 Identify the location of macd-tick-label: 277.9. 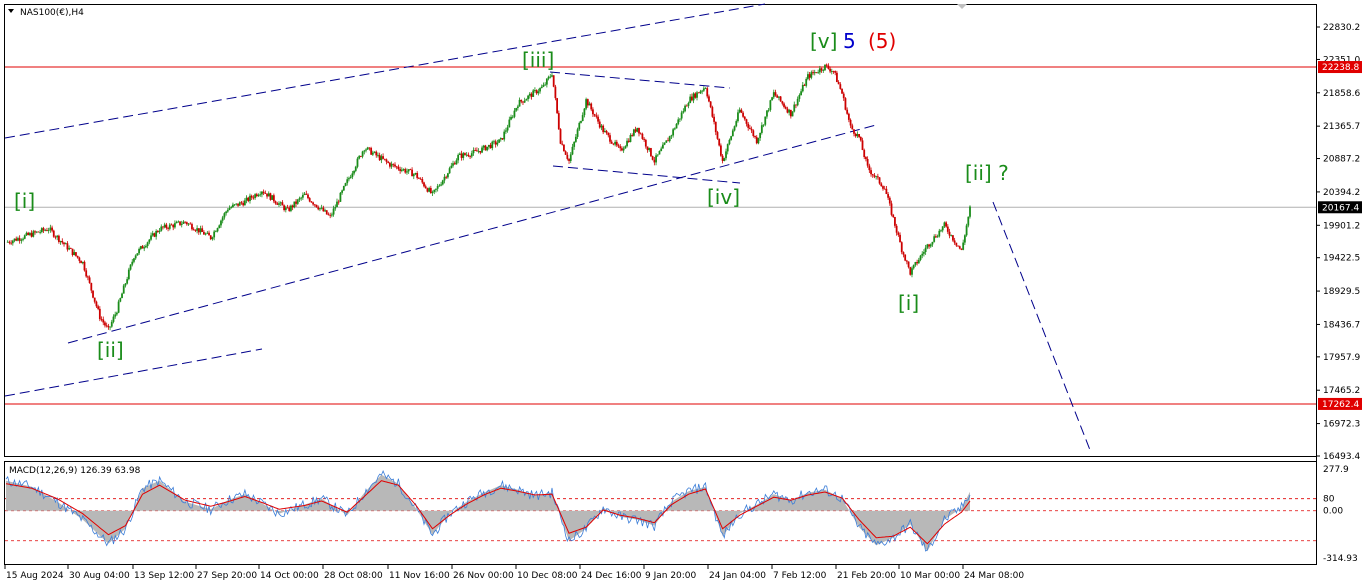
(1336, 470).